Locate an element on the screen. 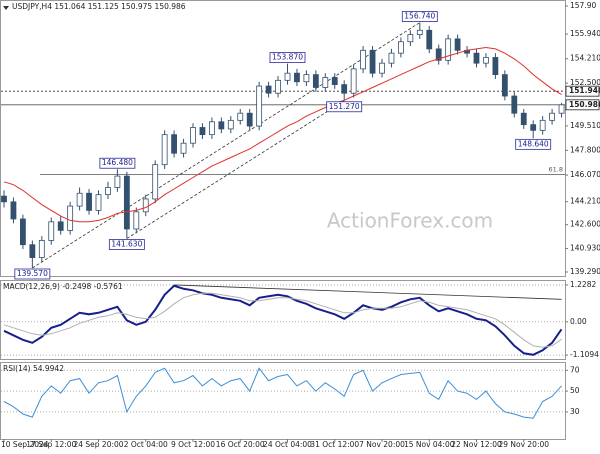 This screenshot has width=600, height=454. x-tick-label: 15 Nov 04:00 is located at coordinates (429, 444).